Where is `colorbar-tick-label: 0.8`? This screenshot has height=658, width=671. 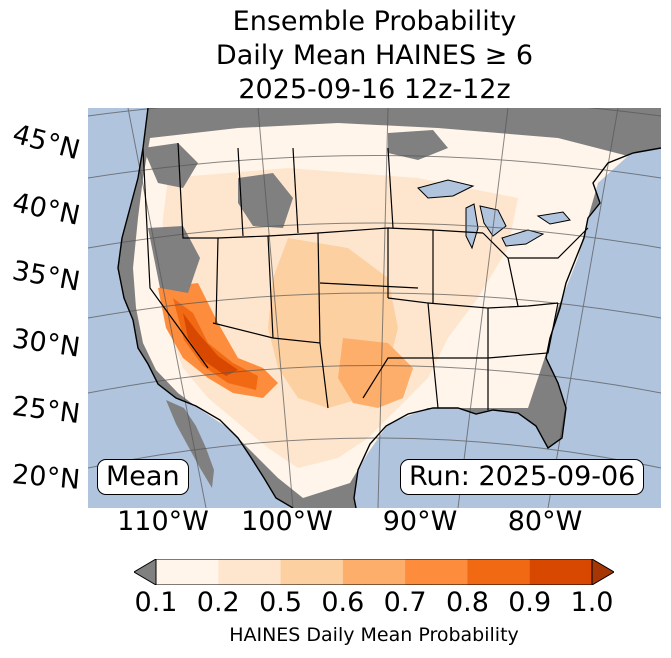 colorbar-tick-label: 0.8 is located at coordinates (467, 602).